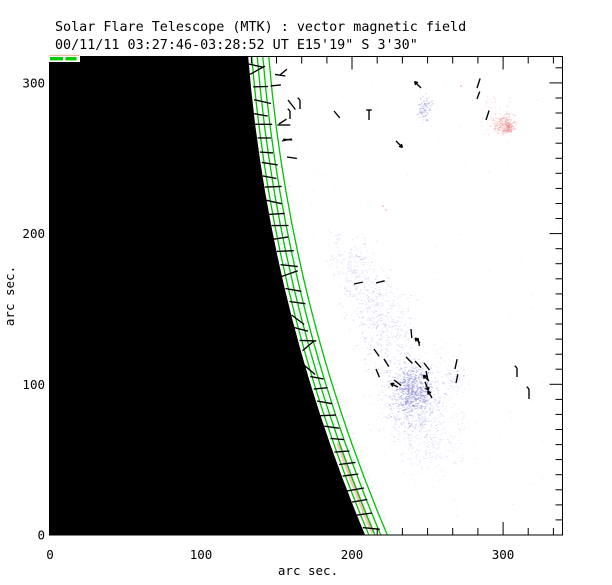 The width and height of the screenshot is (612, 585). I want to click on x-tick-label: 200, so click(352, 554).